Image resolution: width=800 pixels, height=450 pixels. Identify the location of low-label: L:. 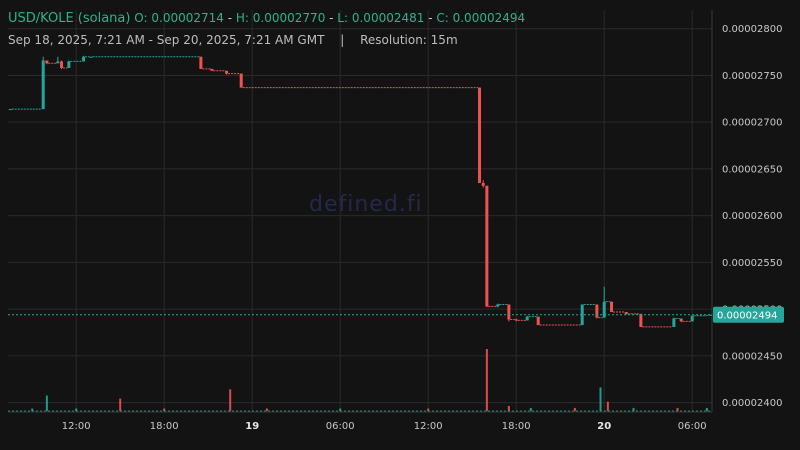
(343, 18).